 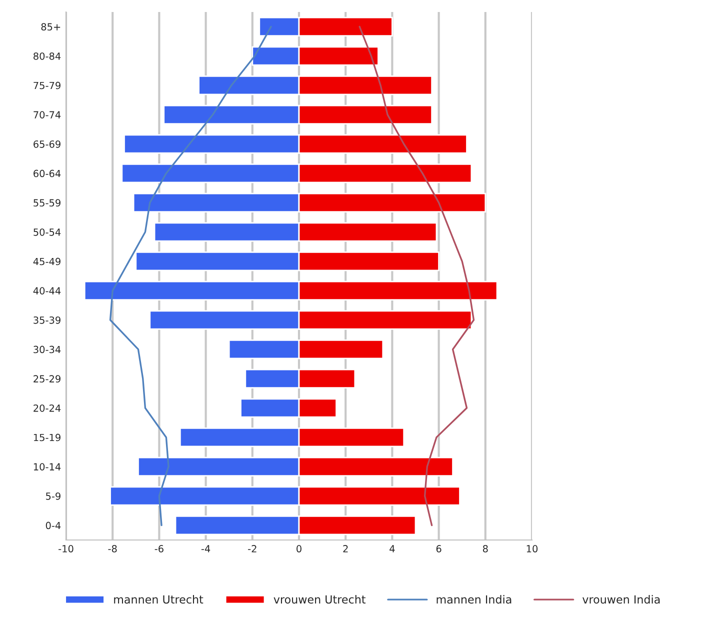 What do you see at coordinates (47, 202) in the screenshot?
I see `y-tick-label: 55-59` at bounding box center [47, 202].